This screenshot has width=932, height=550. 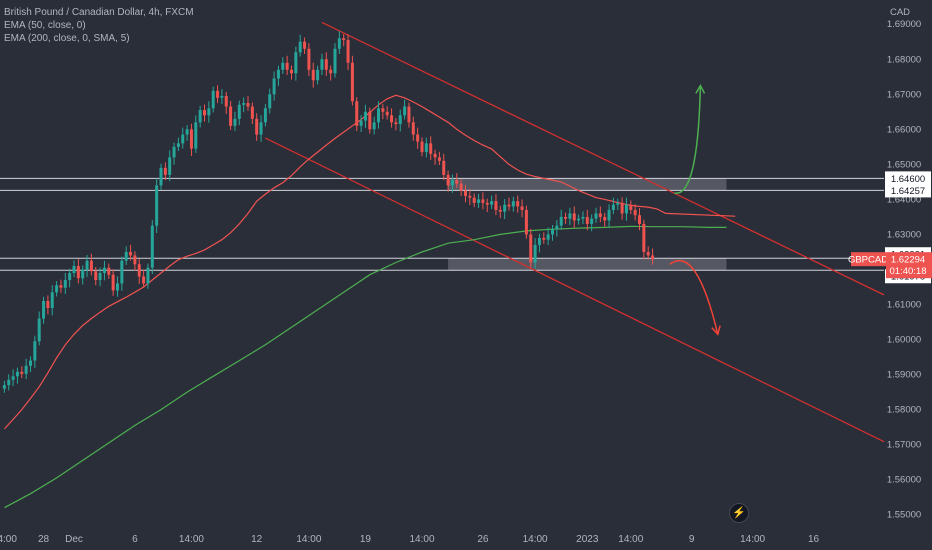 I want to click on x-tick-label: 12, so click(x=257, y=539).